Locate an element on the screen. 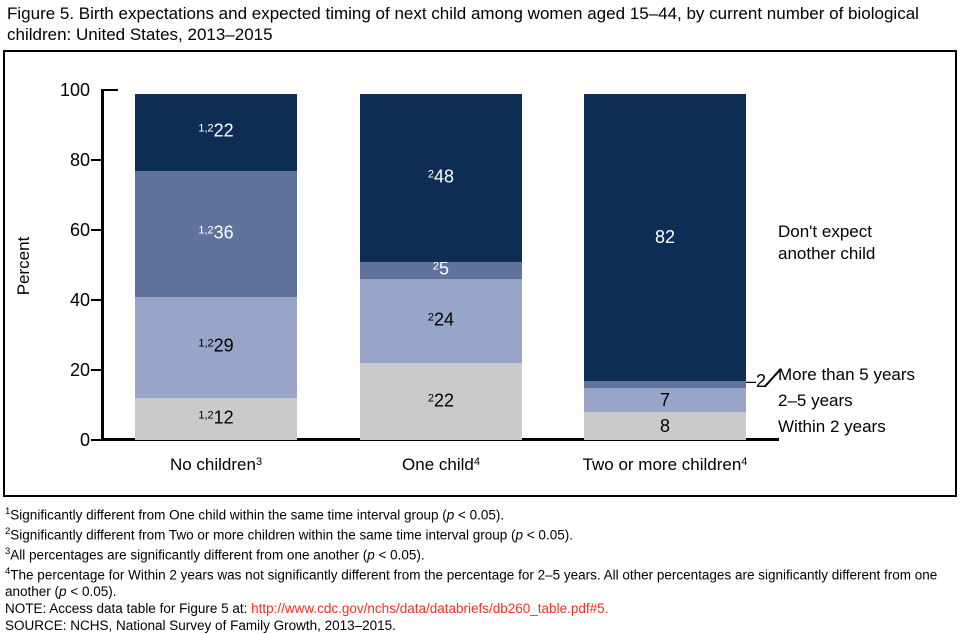  bar-segment-label: 1,212 is located at coordinates (216, 417).